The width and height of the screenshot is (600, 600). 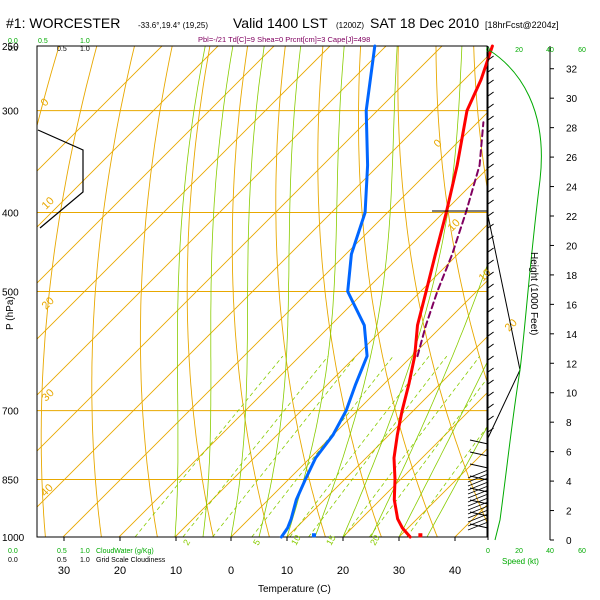 What do you see at coordinates (231, 571) in the screenshot?
I see `x-tick-label: 0` at bounding box center [231, 571].